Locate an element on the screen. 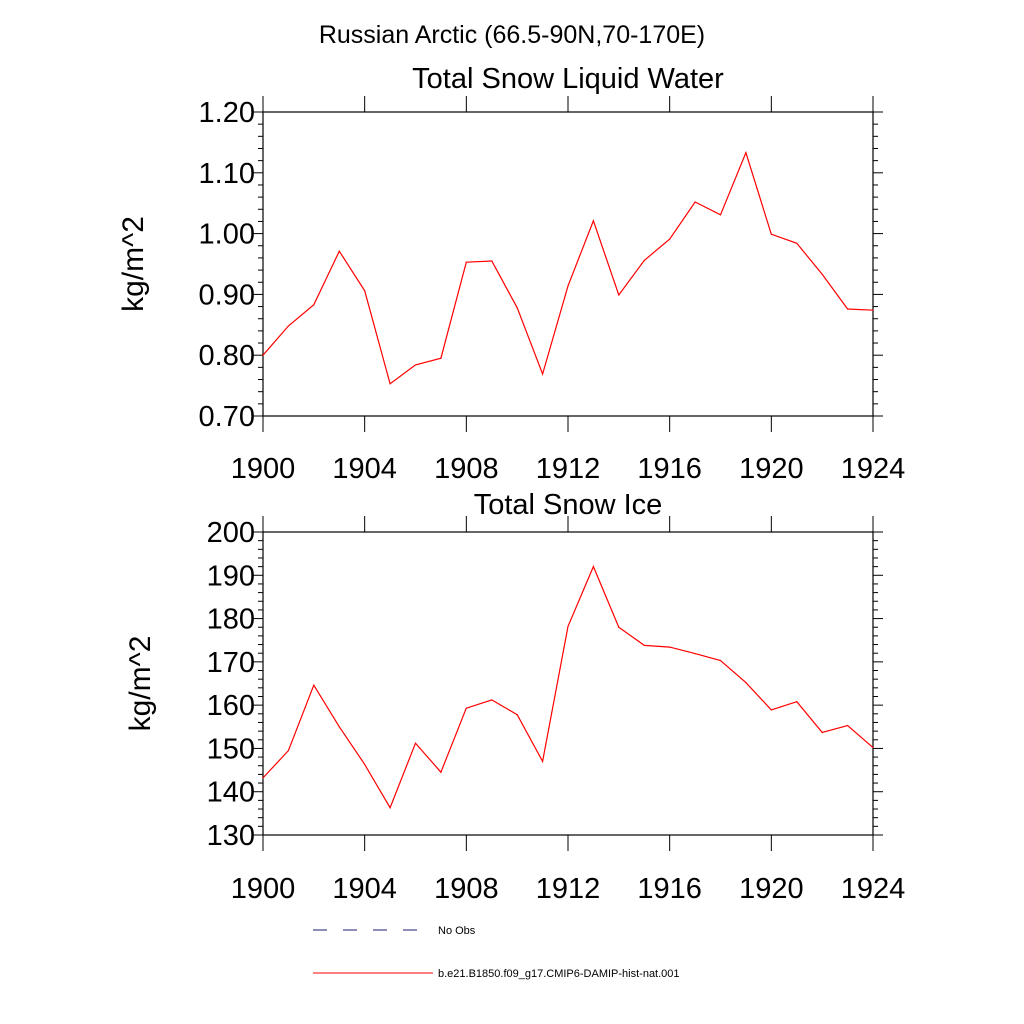  y-tick-label: 190 is located at coordinates (231, 576).